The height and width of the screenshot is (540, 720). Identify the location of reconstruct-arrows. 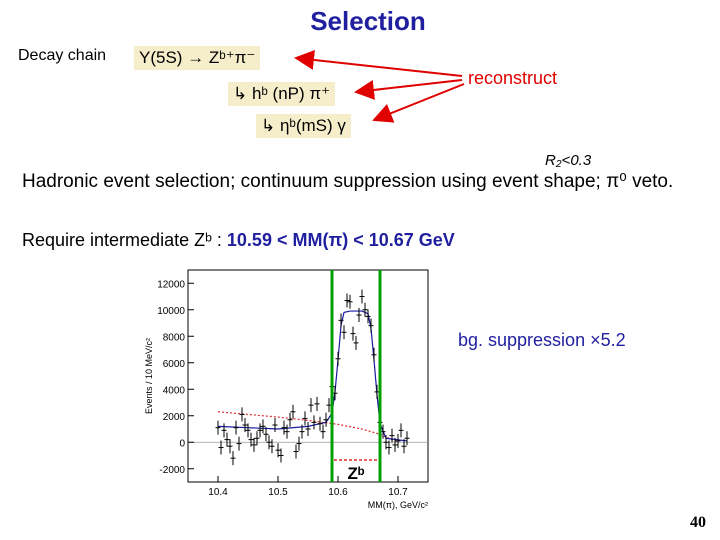
(379, 86).